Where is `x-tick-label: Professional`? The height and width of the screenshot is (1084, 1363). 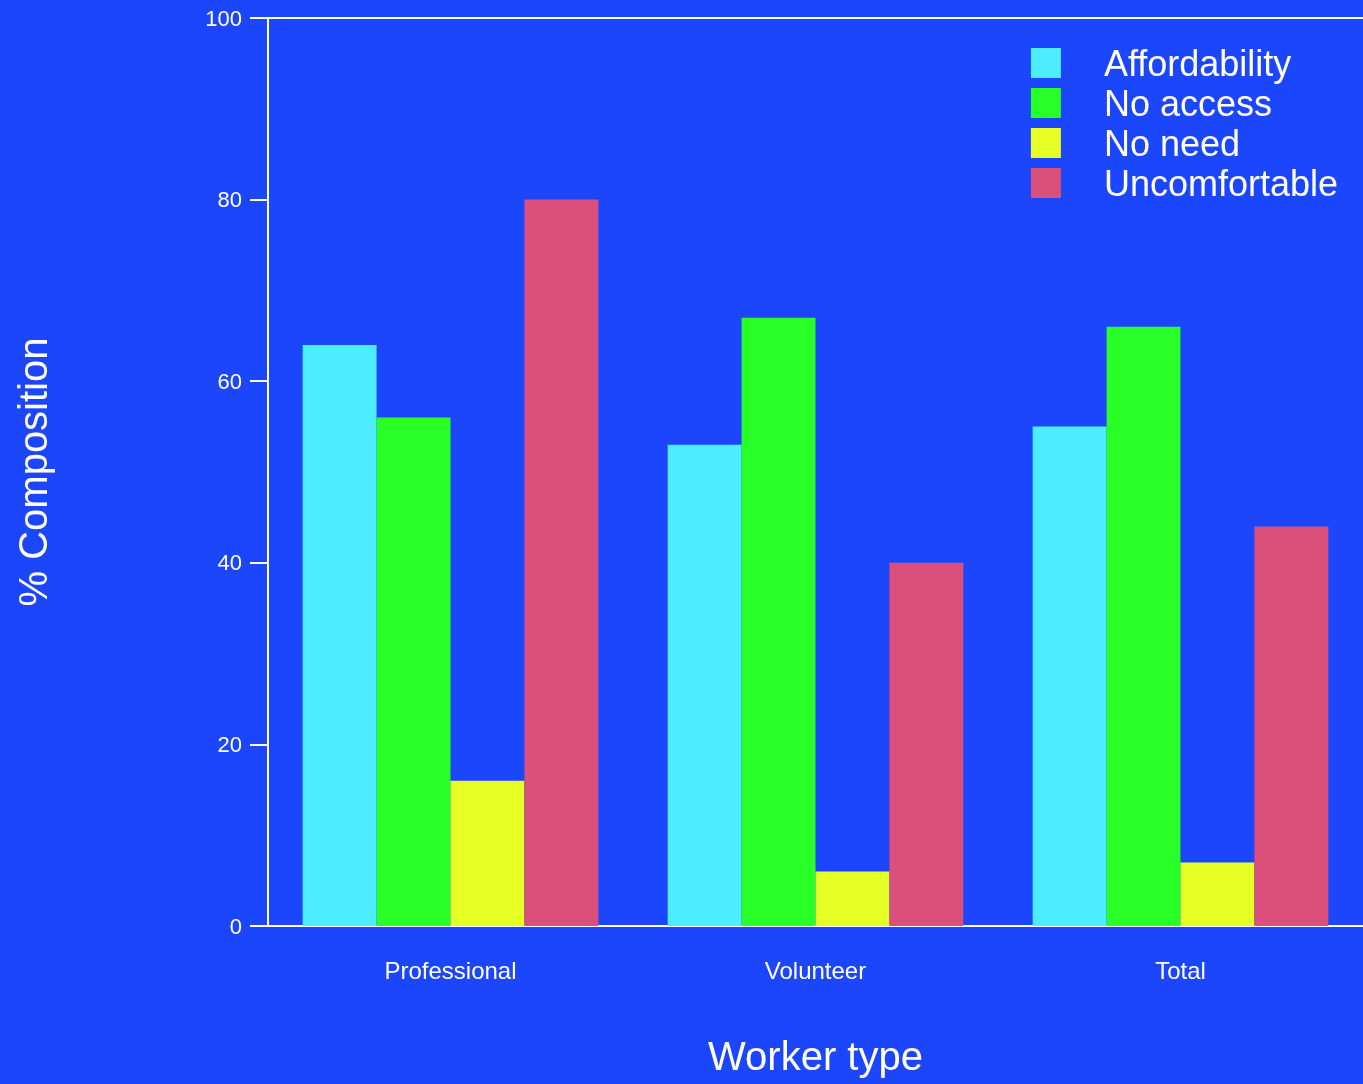 x-tick-label: Professional is located at coordinates (450, 970).